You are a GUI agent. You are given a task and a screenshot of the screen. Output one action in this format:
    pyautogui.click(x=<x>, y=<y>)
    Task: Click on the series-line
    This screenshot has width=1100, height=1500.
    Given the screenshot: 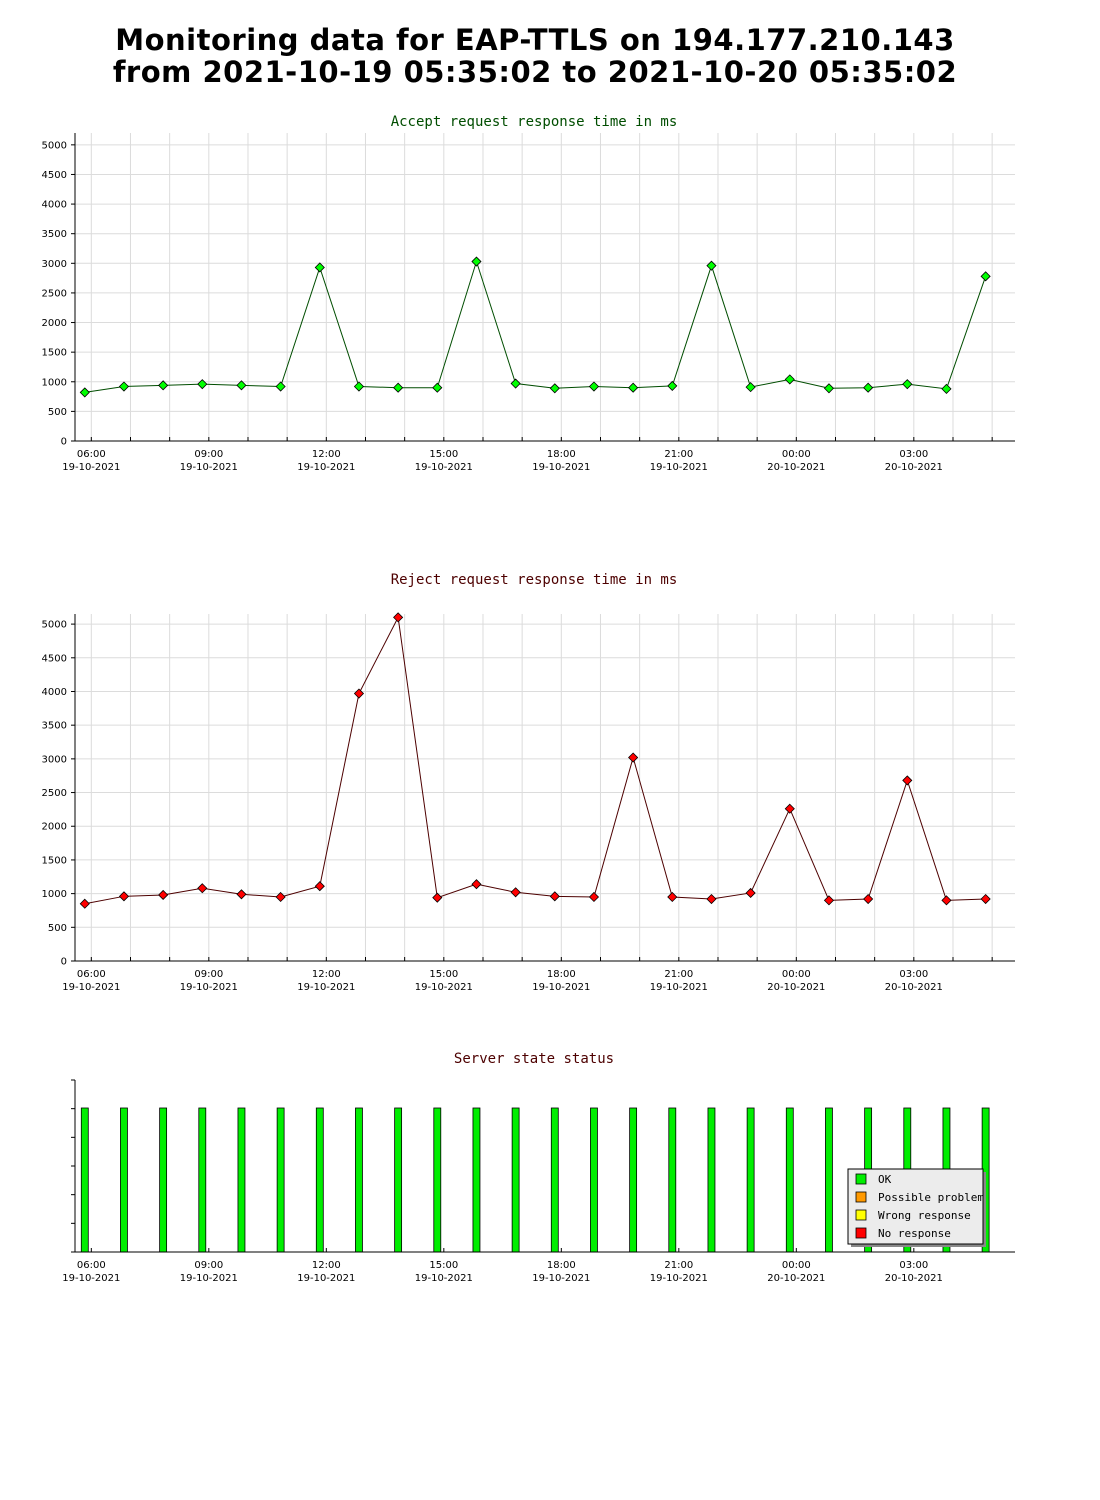 What is the action you would take?
    pyautogui.click(x=535, y=326)
    